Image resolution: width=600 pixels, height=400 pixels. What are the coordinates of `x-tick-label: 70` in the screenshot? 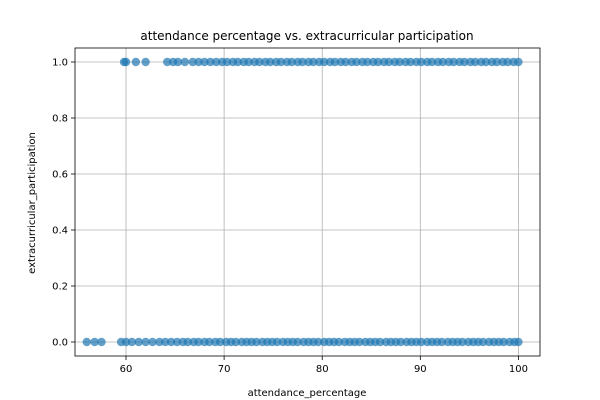 It's located at (224, 369).